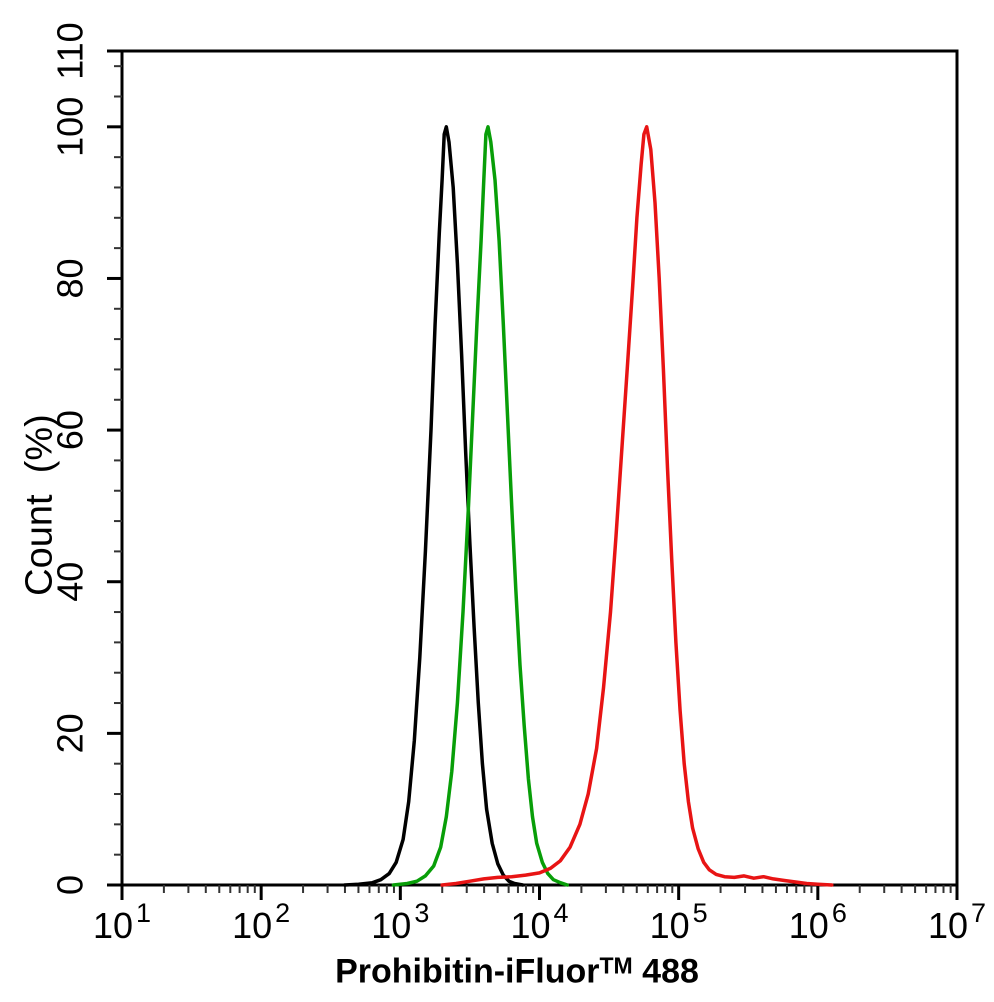  Describe the element at coordinates (467, 971) in the screenshot. I see `x-axis-title-main: Prohibitin-iFluor` at that location.